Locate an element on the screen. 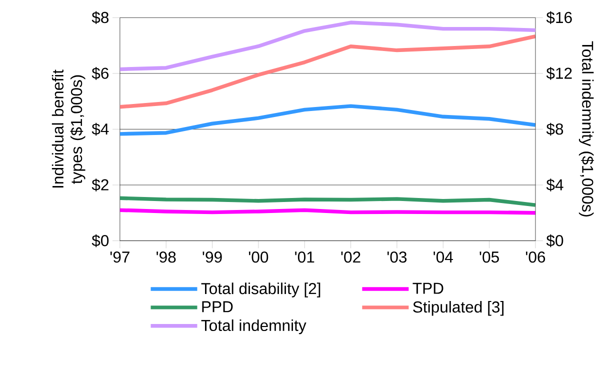  x-tick-label: '04 is located at coordinates (443, 257).